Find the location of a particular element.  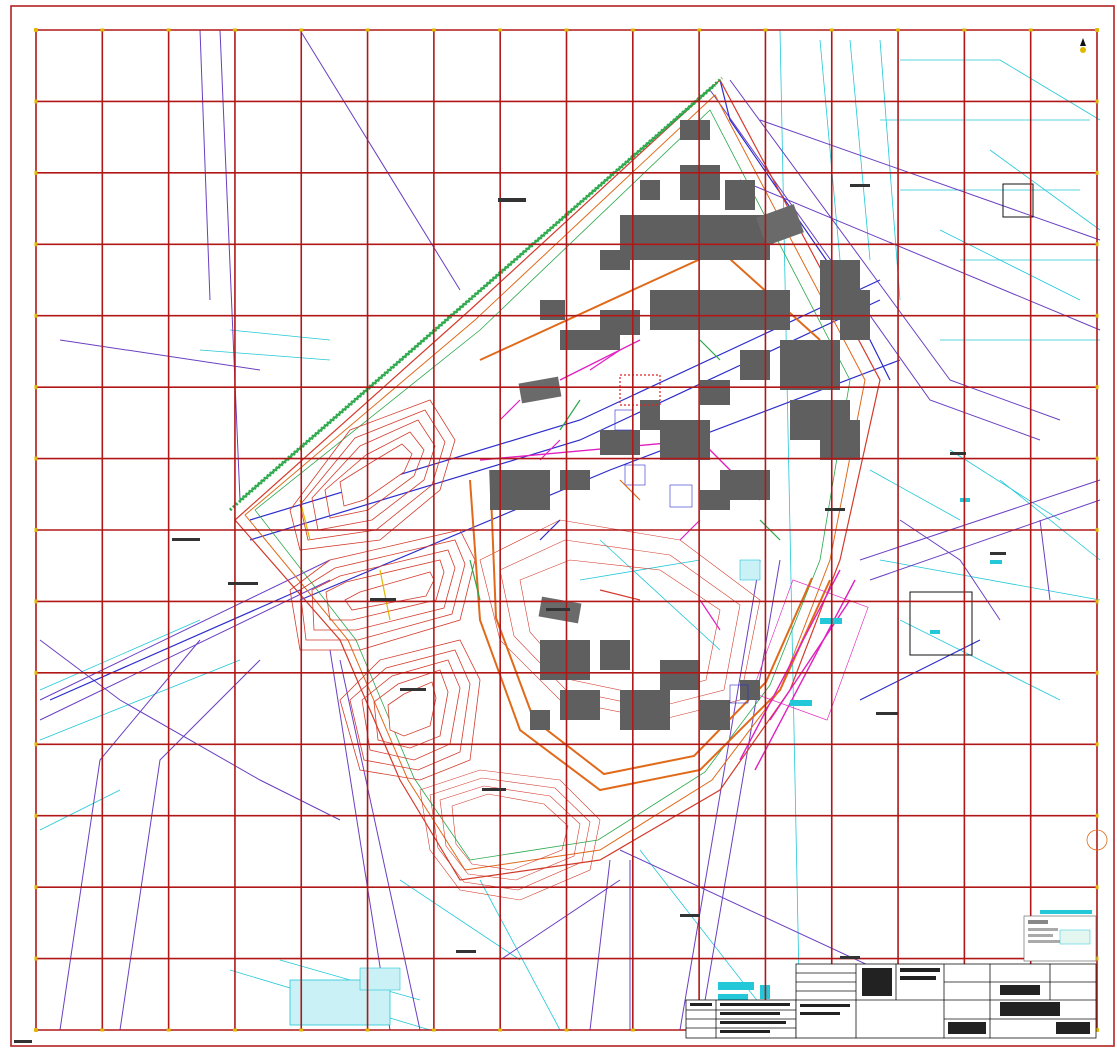

cyan-patch-north is located at coordinates (750, 570).